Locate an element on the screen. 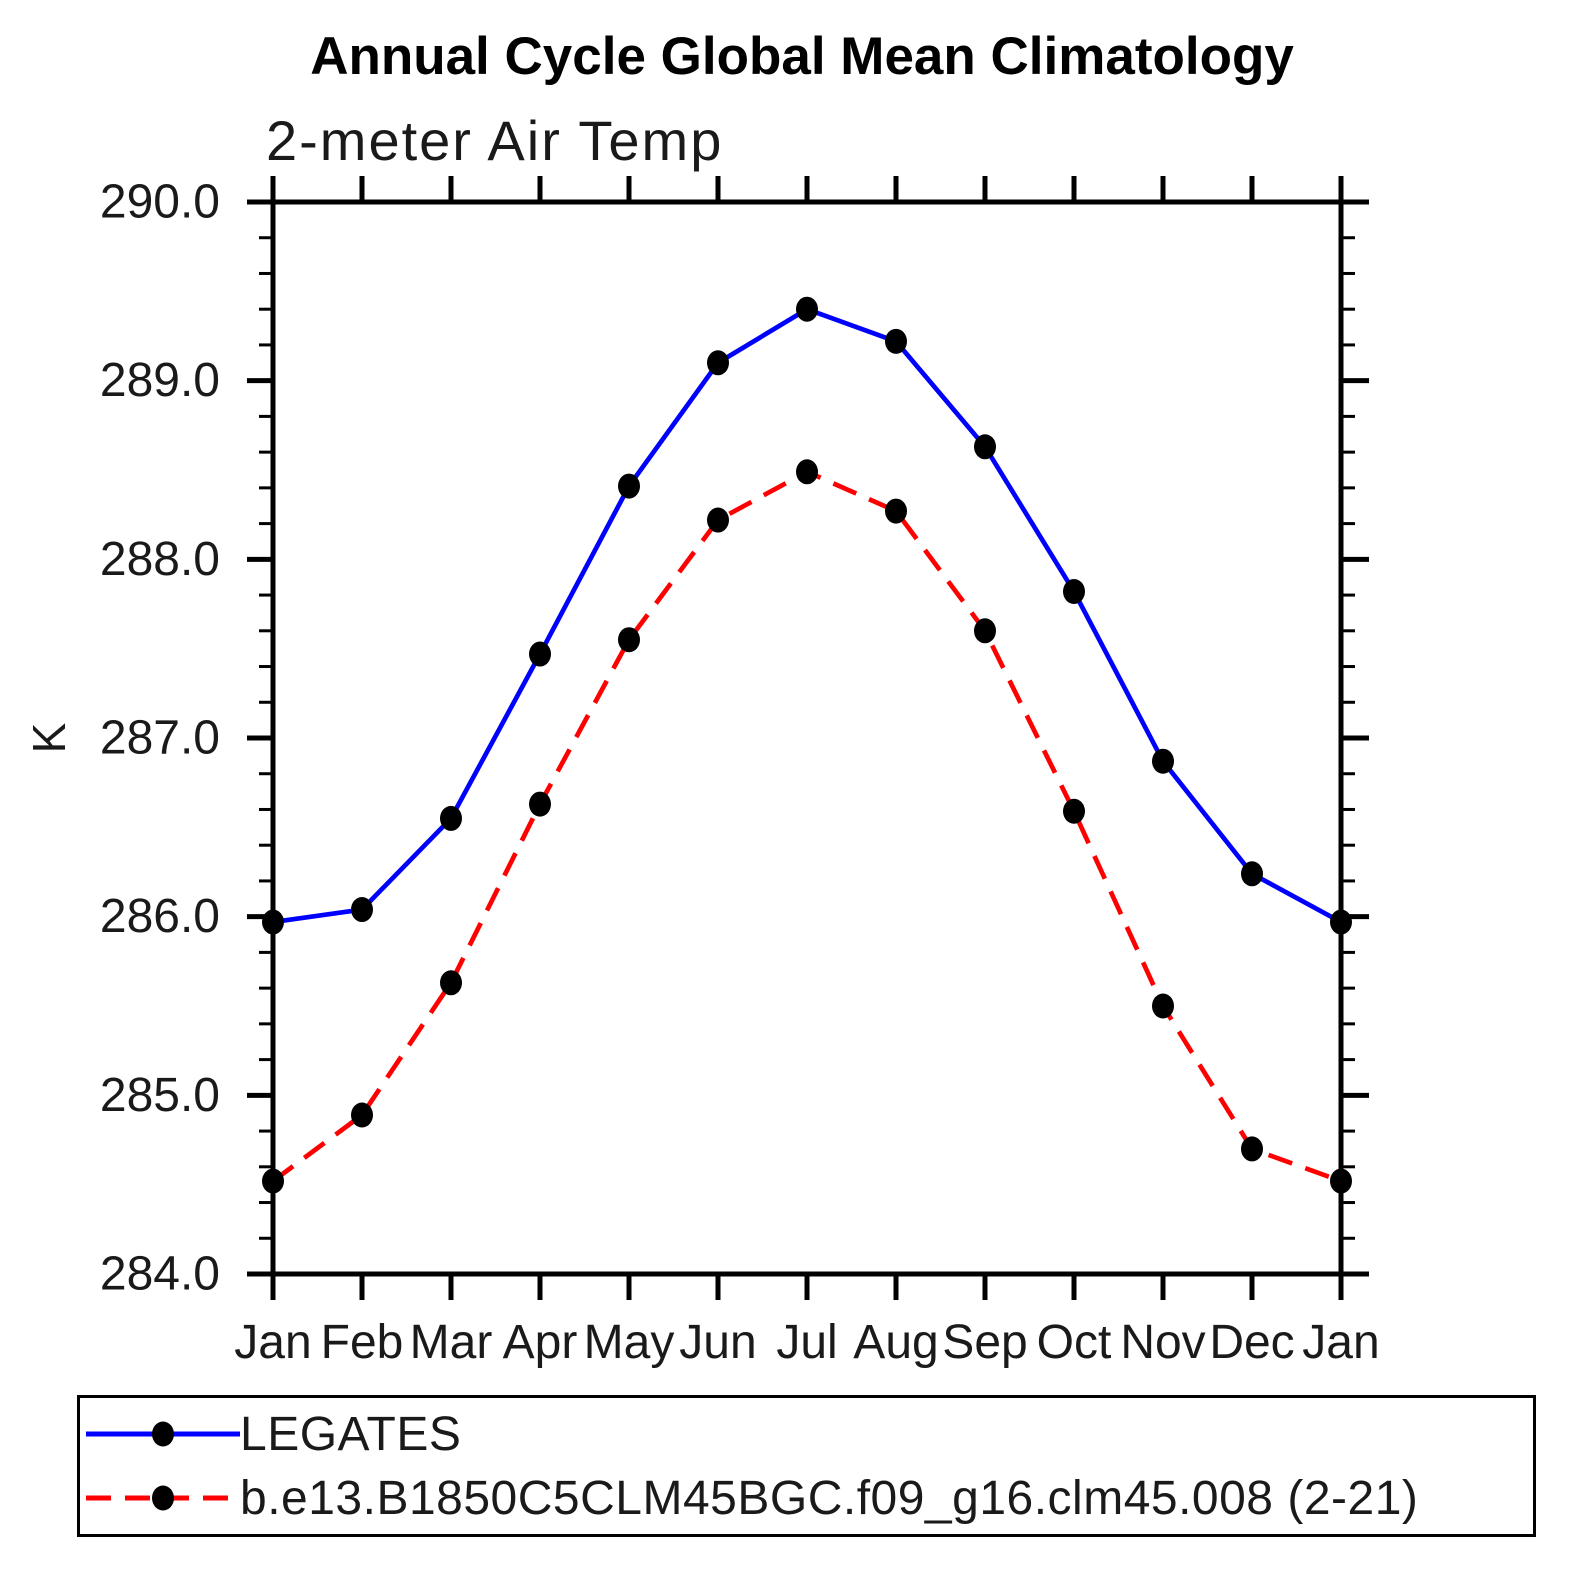  legend-label-legates: LEGATES is located at coordinates (351, 1434).